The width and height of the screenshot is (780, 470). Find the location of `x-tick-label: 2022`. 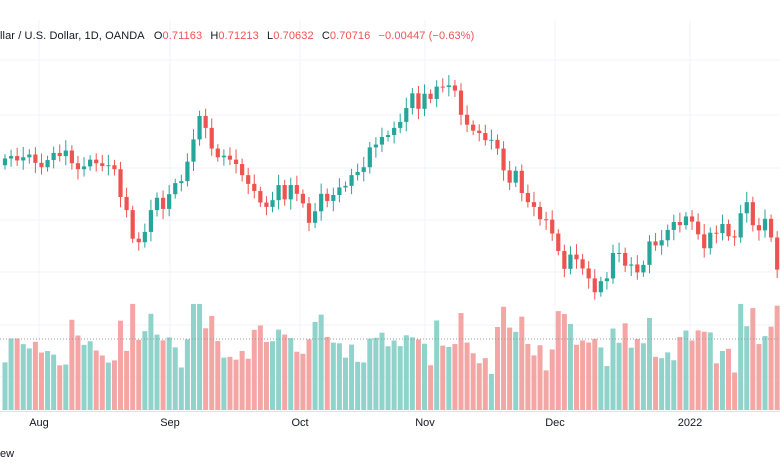

x-tick-label: 2022 is located at coordinates (690, 423).